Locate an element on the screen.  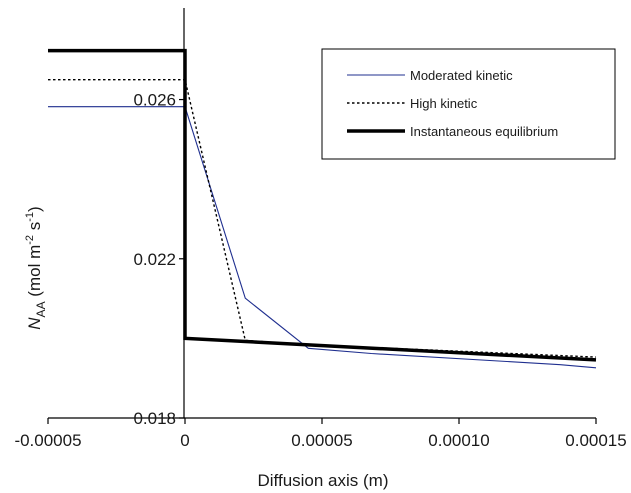
x-tick-label: 0.00005 is located at coordinates (321, 440).